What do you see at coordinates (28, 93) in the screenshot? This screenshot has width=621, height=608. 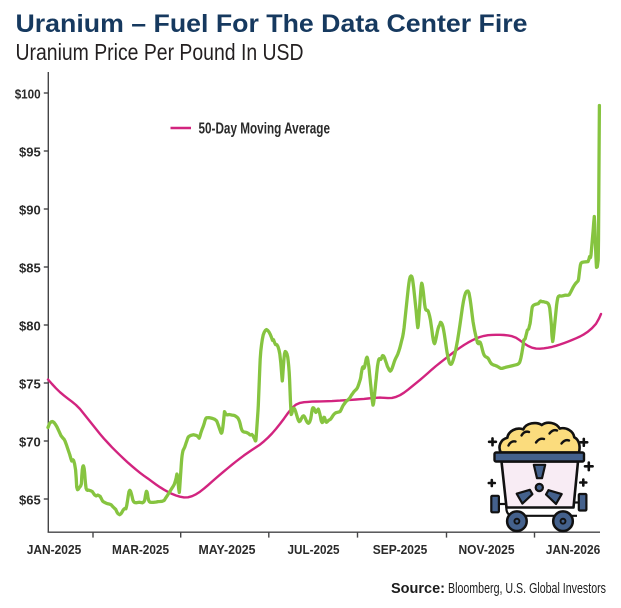 I see `svg-text: $100` at bounding box center [28, 93].